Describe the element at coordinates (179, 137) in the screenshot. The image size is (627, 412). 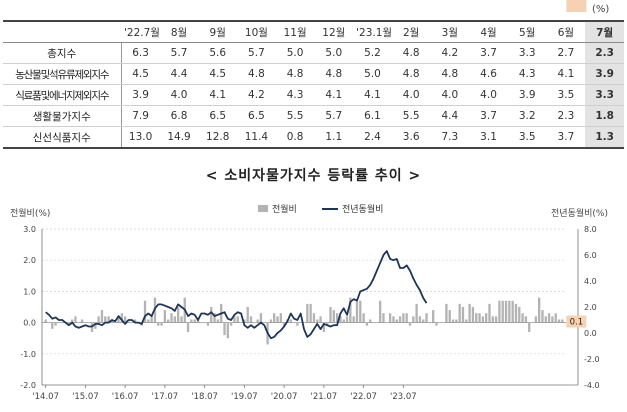
I see `table-cell: 14.9` at that location.